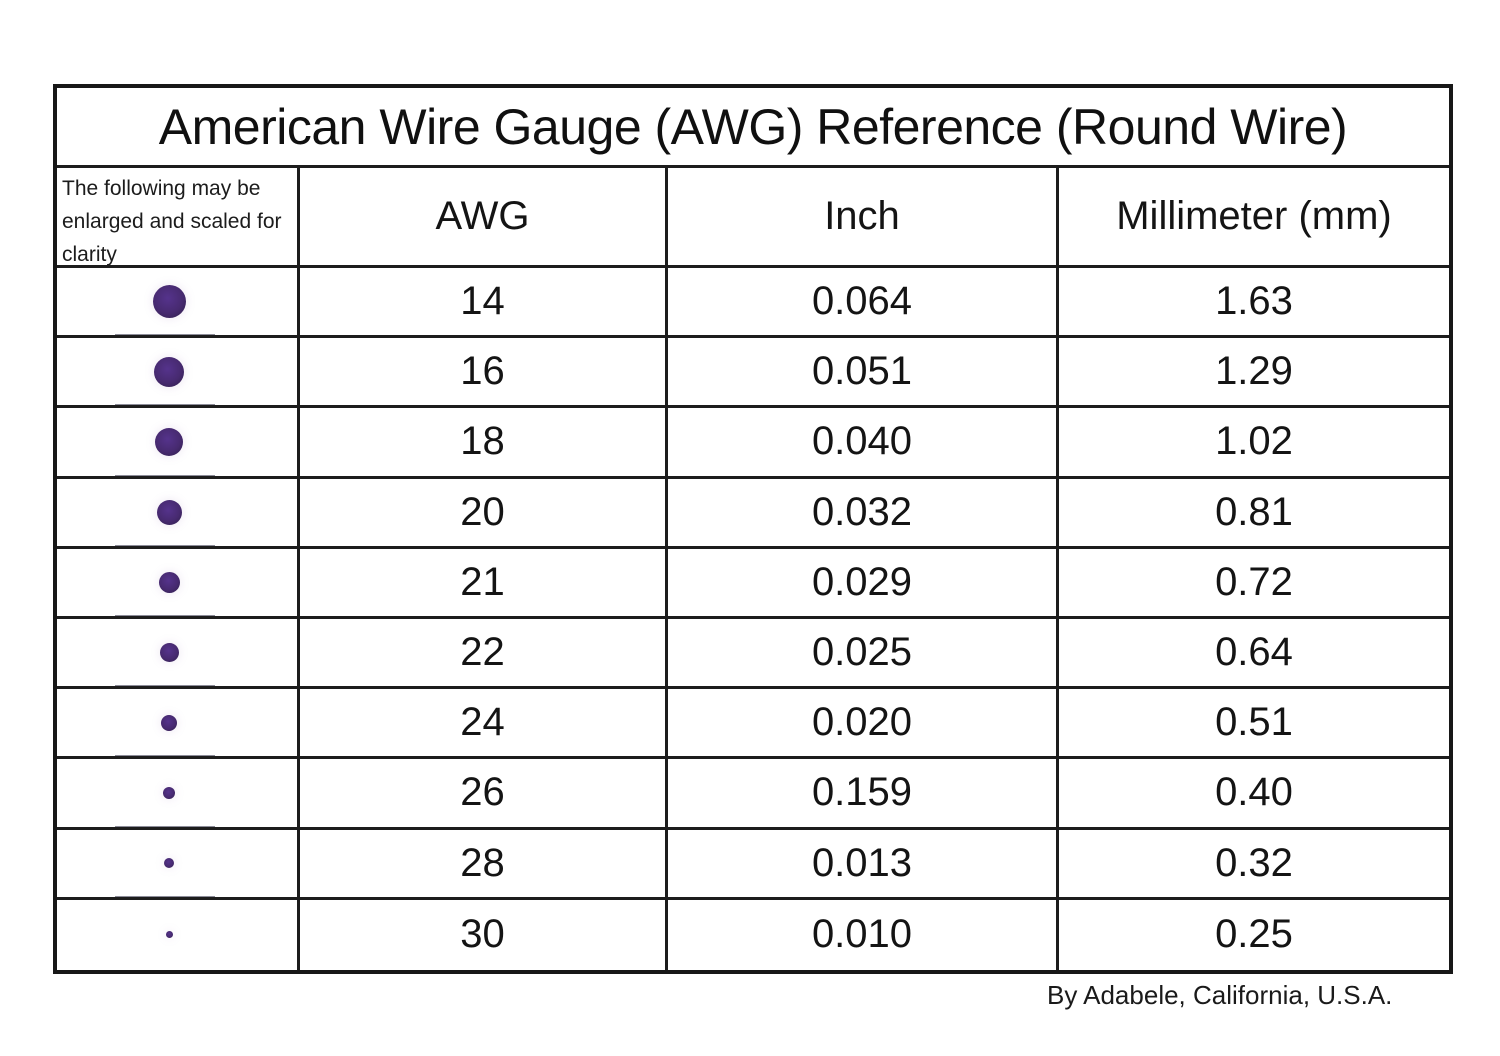 The image size is (1500, 1056). I want to click on mm-value: 0.40, so click(1254, 794).